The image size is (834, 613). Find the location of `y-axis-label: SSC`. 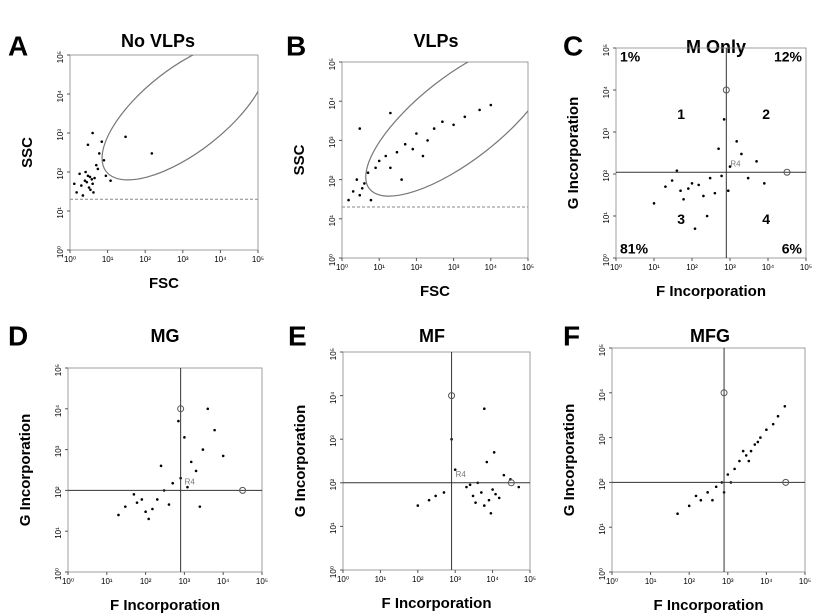

y-axis-label: SSC is located at coordinates (27, 152).